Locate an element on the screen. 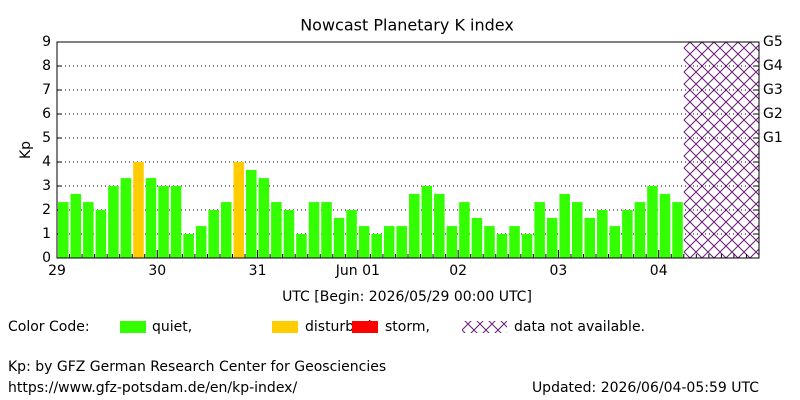 This screenshot has width=800, height=400. y-tick-label: 8 is located at coordinates (46, 66).